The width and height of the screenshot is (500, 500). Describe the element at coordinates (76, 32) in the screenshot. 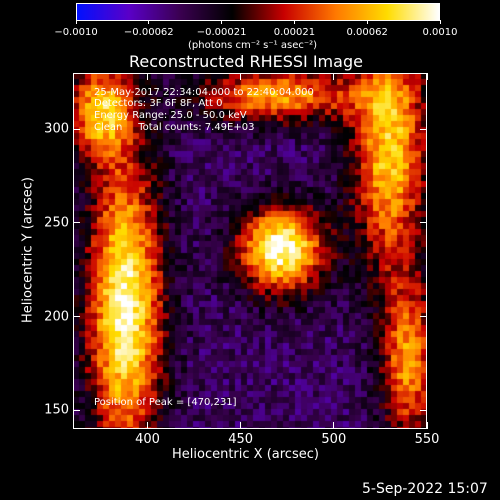

I see `colorbar-tick-label: −0.0010` at that location.